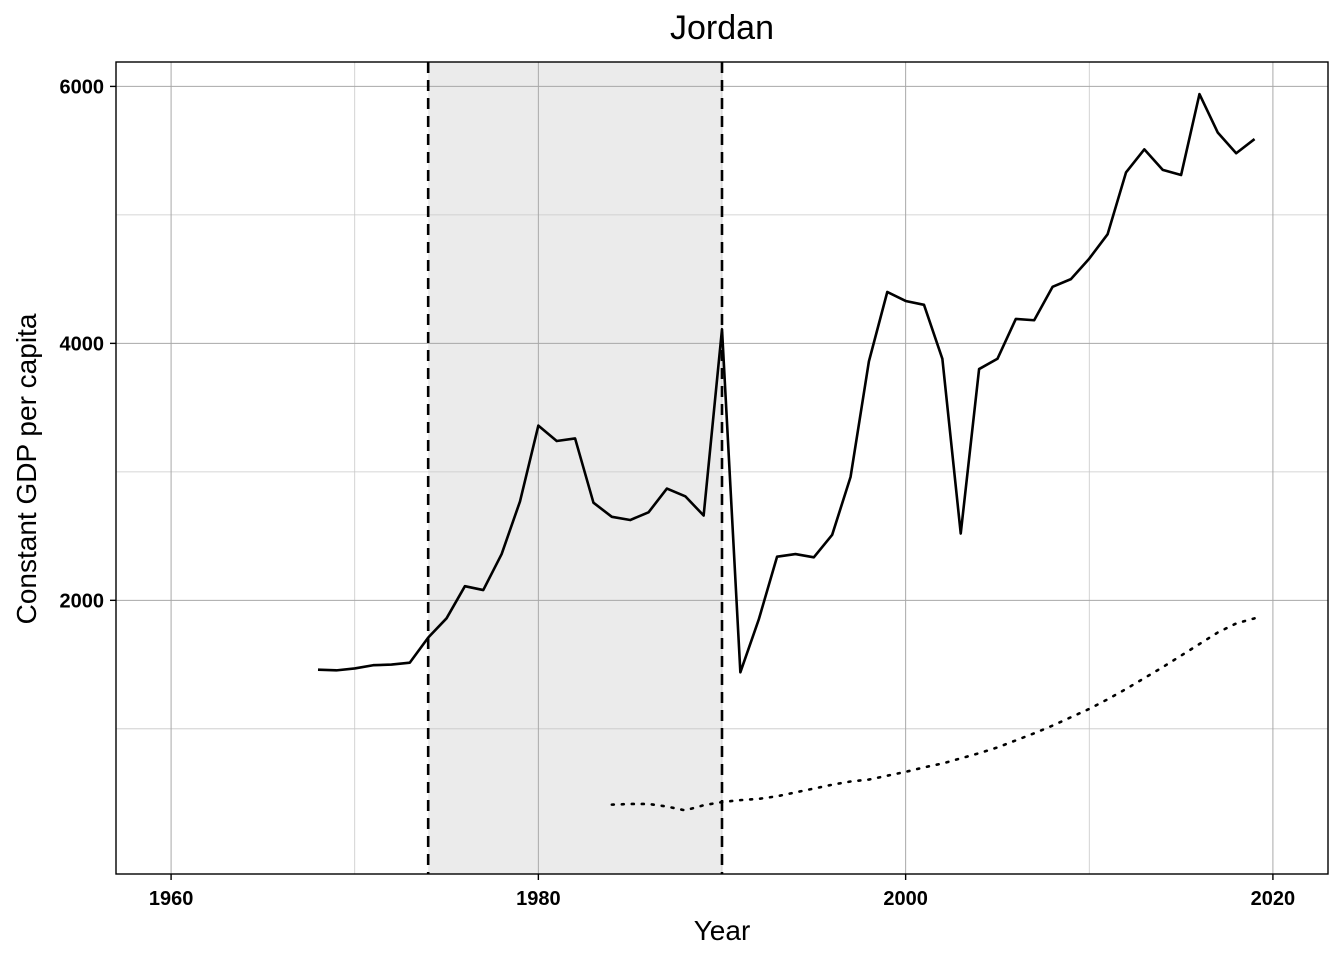 The image size is (1344, 960). I want to click on y-tick-label: 6000, so click(82, 87).